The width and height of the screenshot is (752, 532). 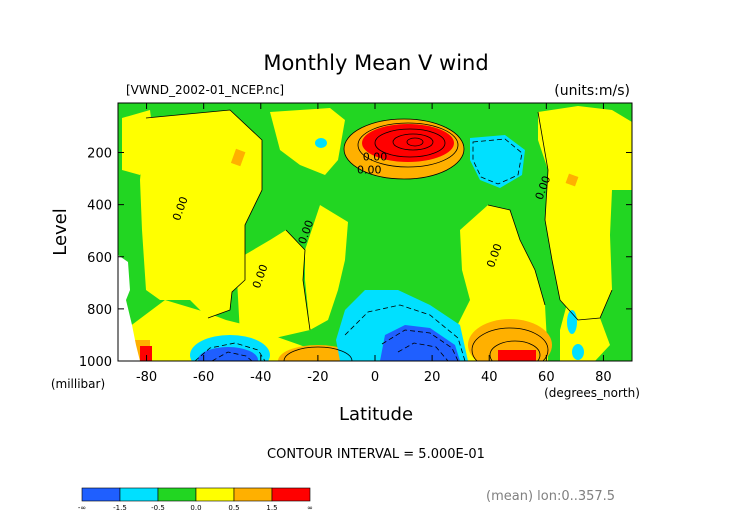 What do you see at coordinates (572, 180) in the screenshot?
I see `small-patch-north` at bounding box center [572, 180].